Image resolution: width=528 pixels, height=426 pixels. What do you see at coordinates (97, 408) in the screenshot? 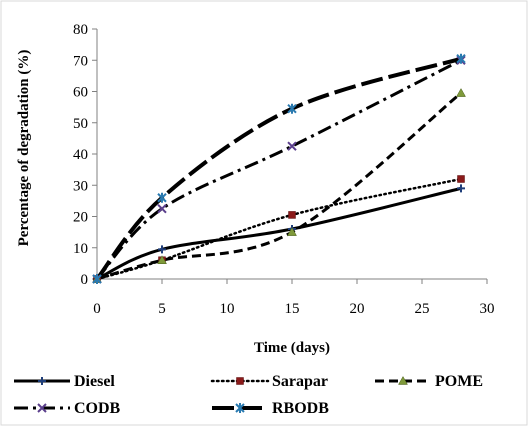
I see `legend-label: CODB` at bounding box center [97, 408].